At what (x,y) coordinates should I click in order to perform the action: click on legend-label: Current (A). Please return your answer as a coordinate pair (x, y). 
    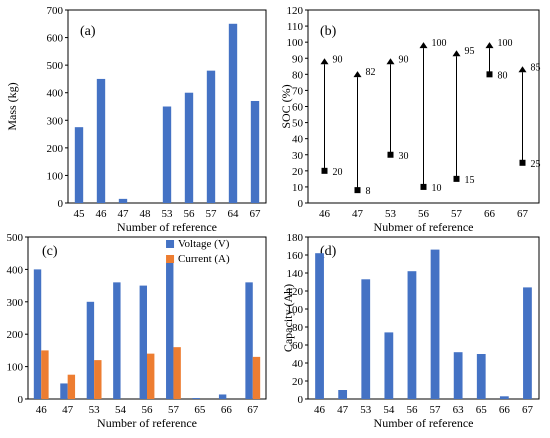
    Looking at the image, I should click on (204, 259).